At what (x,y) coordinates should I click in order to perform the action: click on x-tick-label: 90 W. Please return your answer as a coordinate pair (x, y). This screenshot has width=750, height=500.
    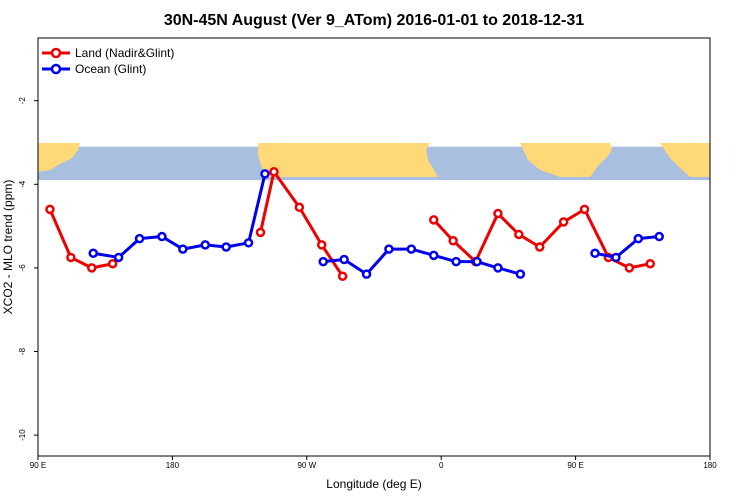
    Looking at the image, I should click on (306, 465).